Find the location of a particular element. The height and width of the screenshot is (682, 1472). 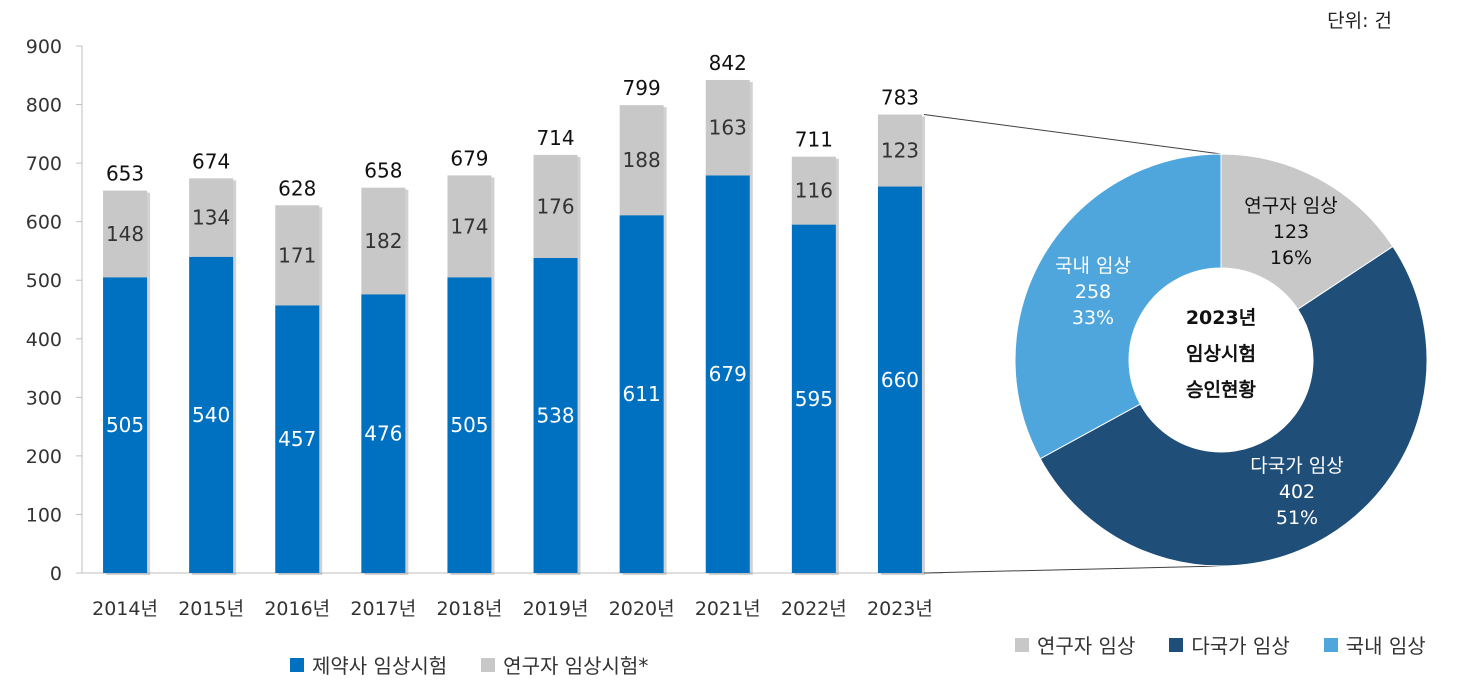

bar-pharma-label: 660 is located at coordinates (900, 380).